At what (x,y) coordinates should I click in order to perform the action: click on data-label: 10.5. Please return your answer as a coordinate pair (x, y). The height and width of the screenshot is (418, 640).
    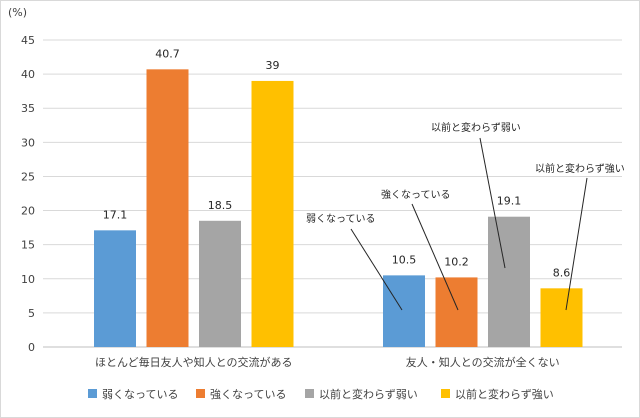
    Looking at the image, I should click on (404, 259).